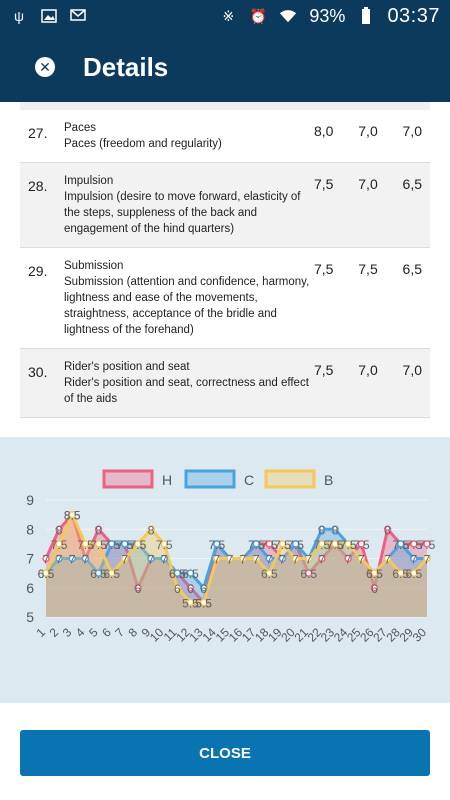 This screenshot has height=800, width=450. What do you see at coordinates (368, 269) in the screenshot?
I see `score-c: 7,5` at bounding box center [368, 269].